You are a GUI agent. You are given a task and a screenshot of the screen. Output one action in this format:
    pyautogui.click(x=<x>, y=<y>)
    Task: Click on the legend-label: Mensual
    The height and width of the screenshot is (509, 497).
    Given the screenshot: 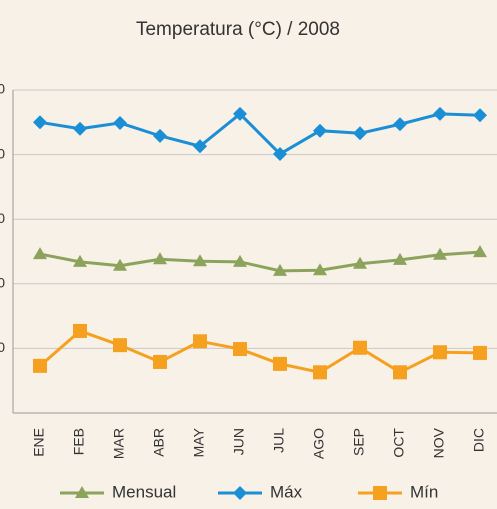 What is the action you would take?
    pyautogui.click(x=144, y=491)
    